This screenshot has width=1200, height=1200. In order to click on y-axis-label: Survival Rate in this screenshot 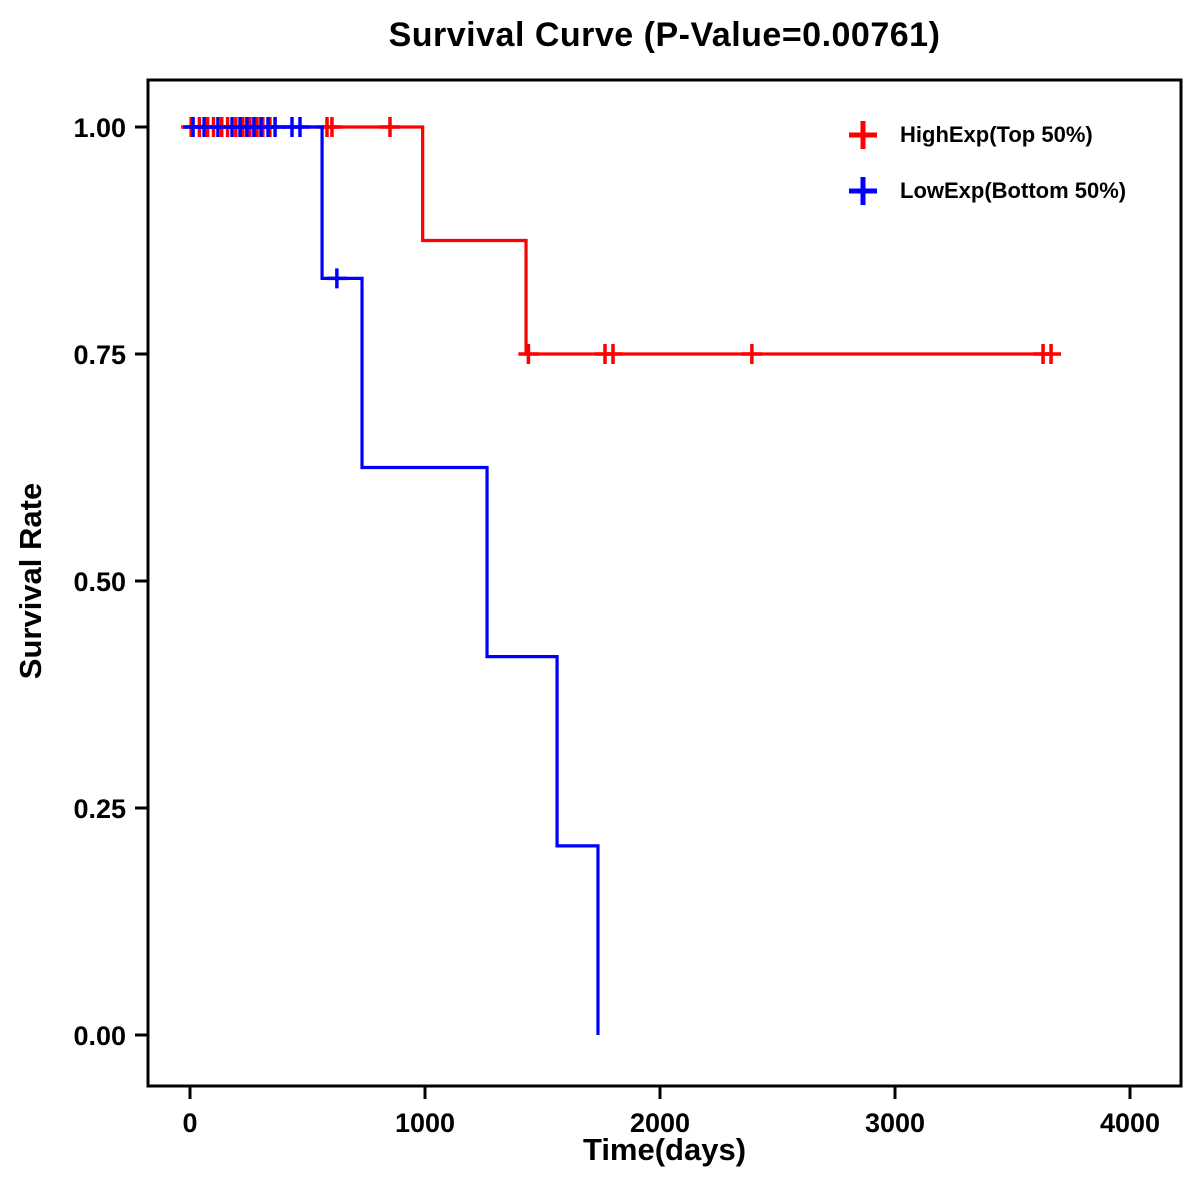, I will do `click(30, 581)`.